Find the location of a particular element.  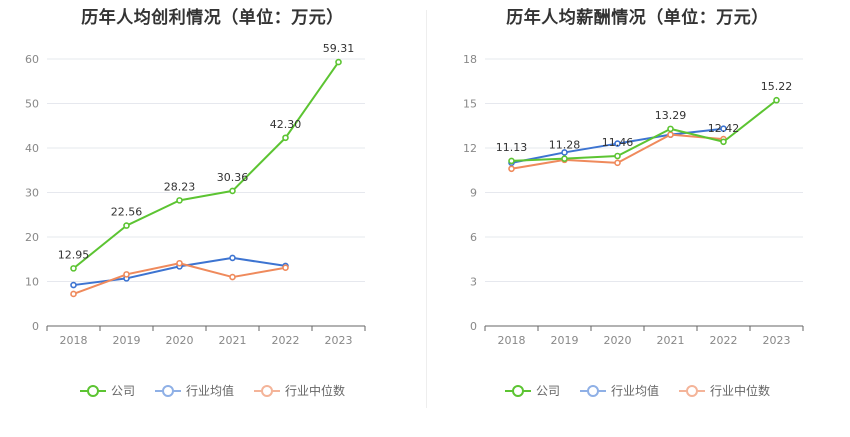

data-label: 15.22 is located at coordinates (777, 86).